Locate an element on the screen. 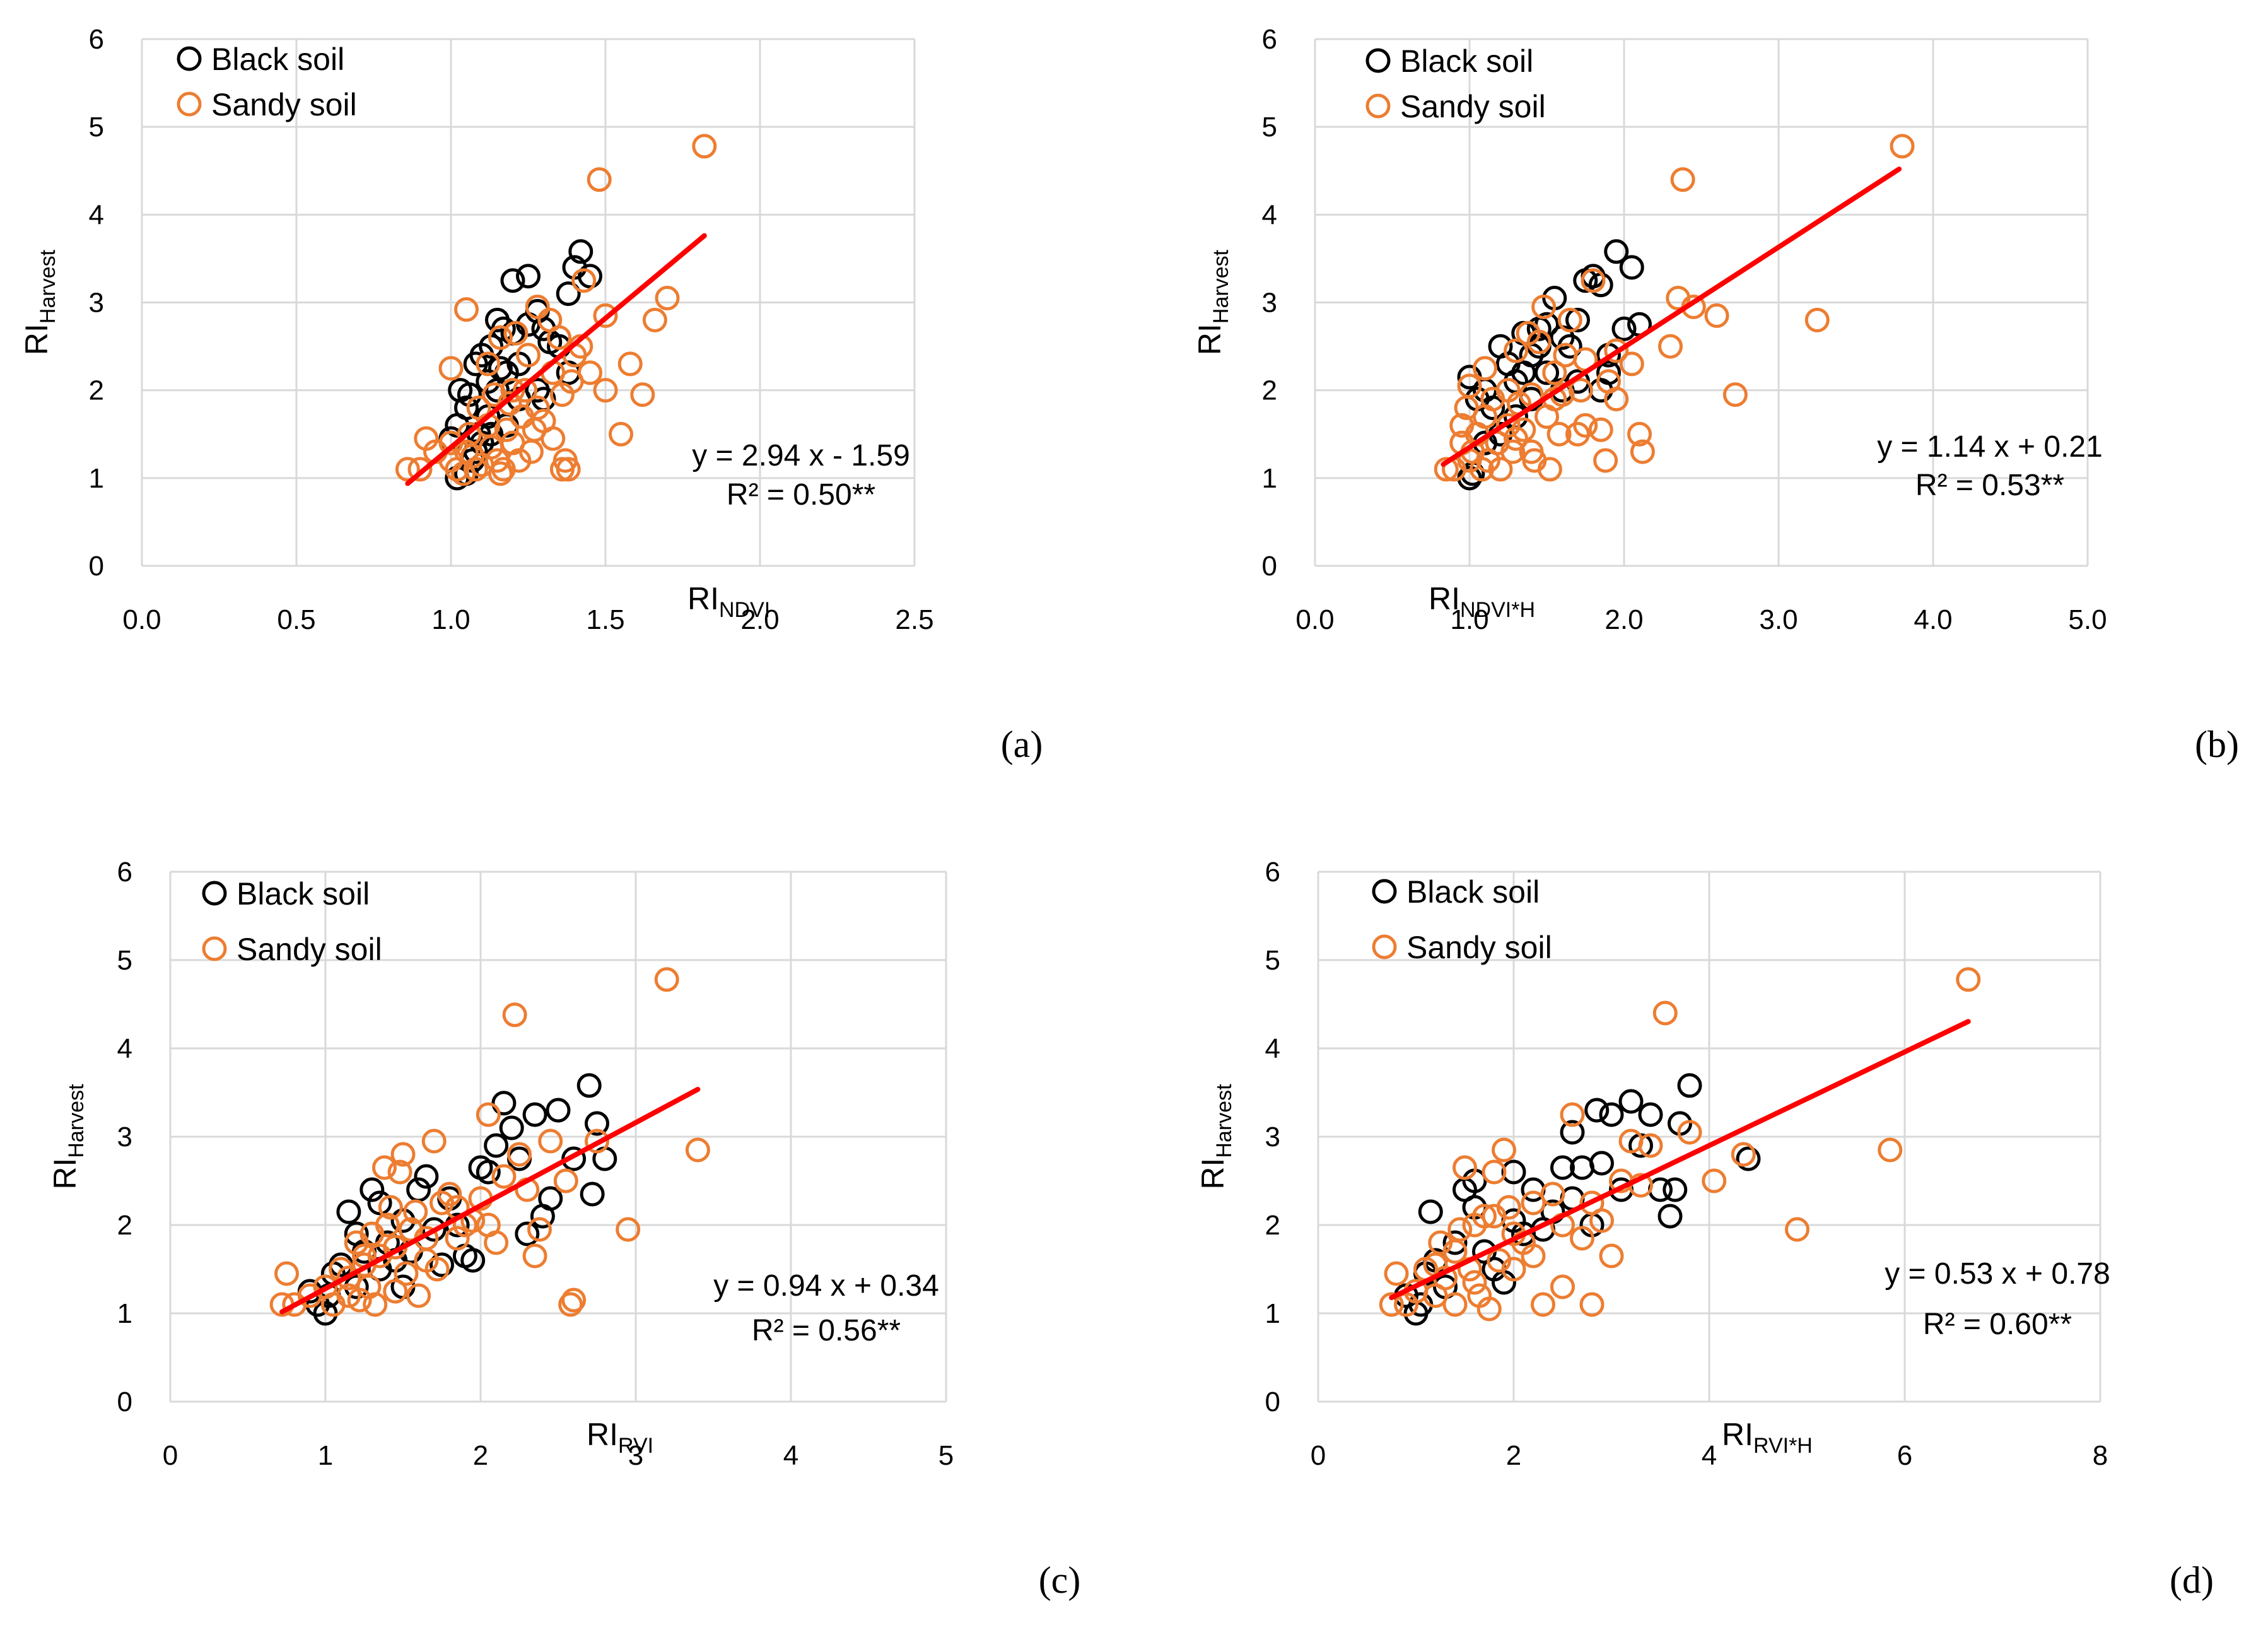 The width and height of the screenshot is (2268, 1630). regression-equation: y = 0.94 x + 0.34 is located at coordinates (826, 1286).